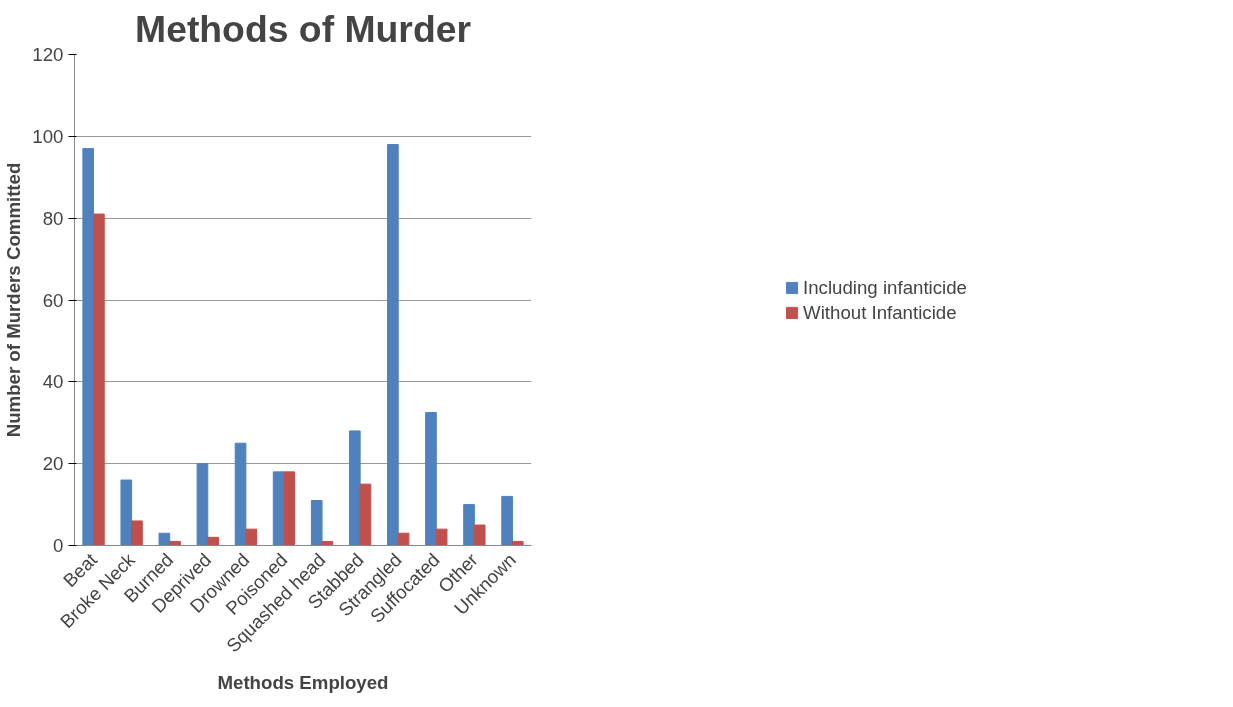  What do you see at coordinates (303, 28) in the screenshot?
I see `chart-title: Methods of Murder` at bounding box center [303, 28].